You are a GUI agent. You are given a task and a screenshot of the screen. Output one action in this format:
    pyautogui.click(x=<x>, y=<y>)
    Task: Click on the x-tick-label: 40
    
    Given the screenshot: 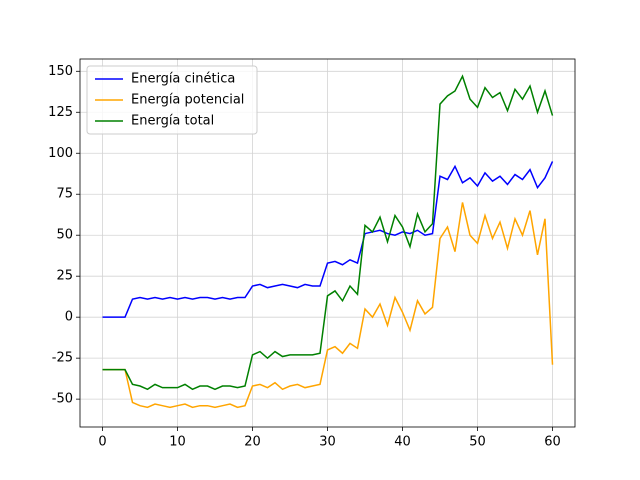 What is the action you would take?
    pyautogui.click(x=402, y=442)
    